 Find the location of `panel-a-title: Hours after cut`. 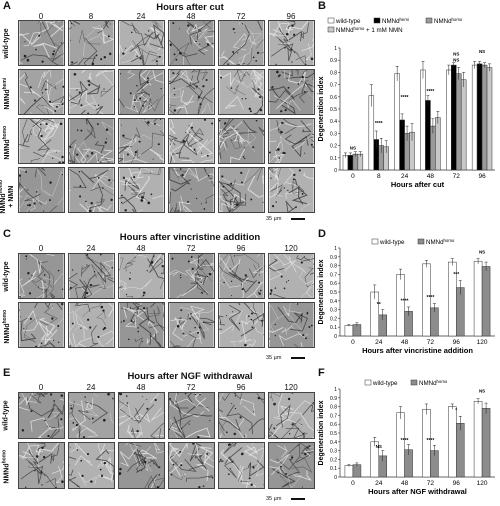

panel-a-title: Hours after cut is located at coordinates (190, 7).